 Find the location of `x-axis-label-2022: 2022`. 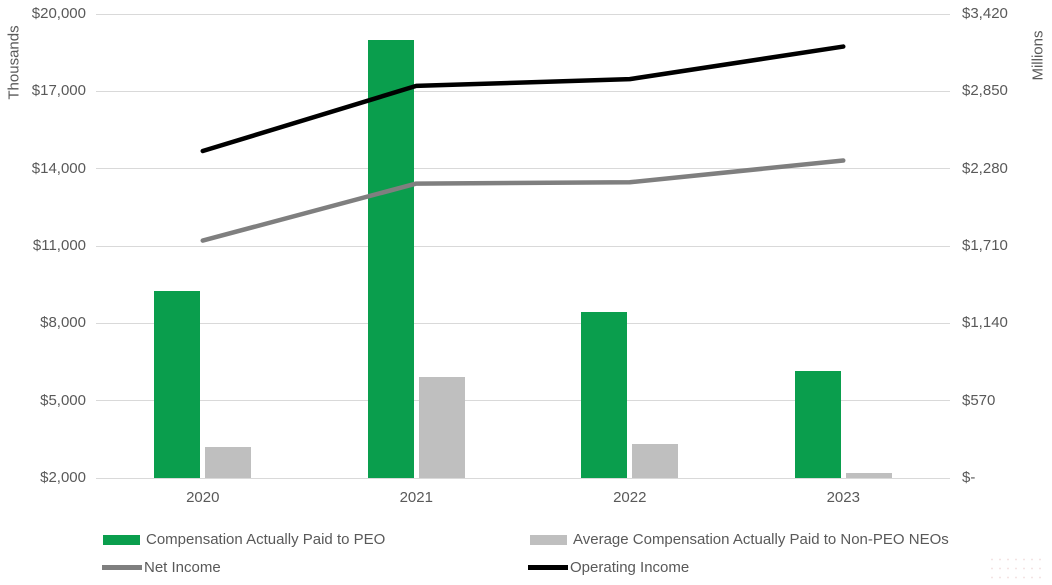

x-axis-label-2022: 2022 is located at coordinates (630, 497).